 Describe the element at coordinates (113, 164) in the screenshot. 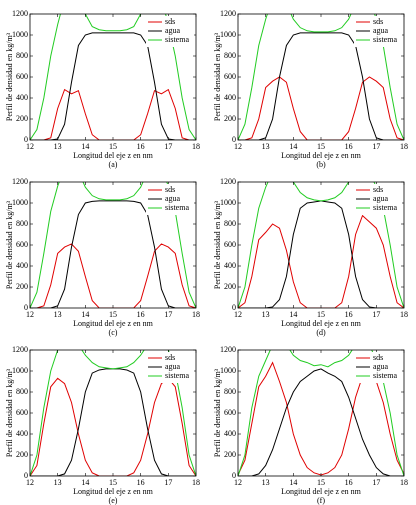

I see `panel-caption: (a)` at that location.